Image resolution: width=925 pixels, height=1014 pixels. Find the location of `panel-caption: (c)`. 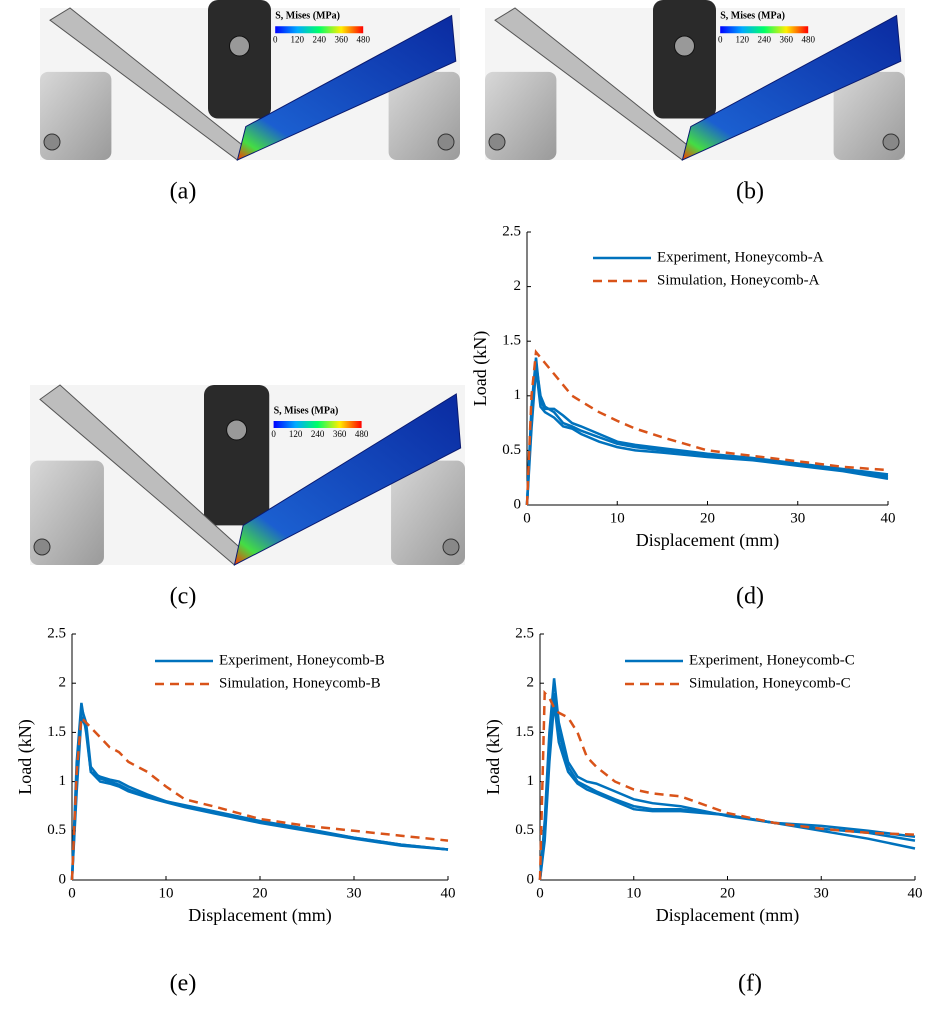

panel-caption: (c) is located at coordinates (183, 597).